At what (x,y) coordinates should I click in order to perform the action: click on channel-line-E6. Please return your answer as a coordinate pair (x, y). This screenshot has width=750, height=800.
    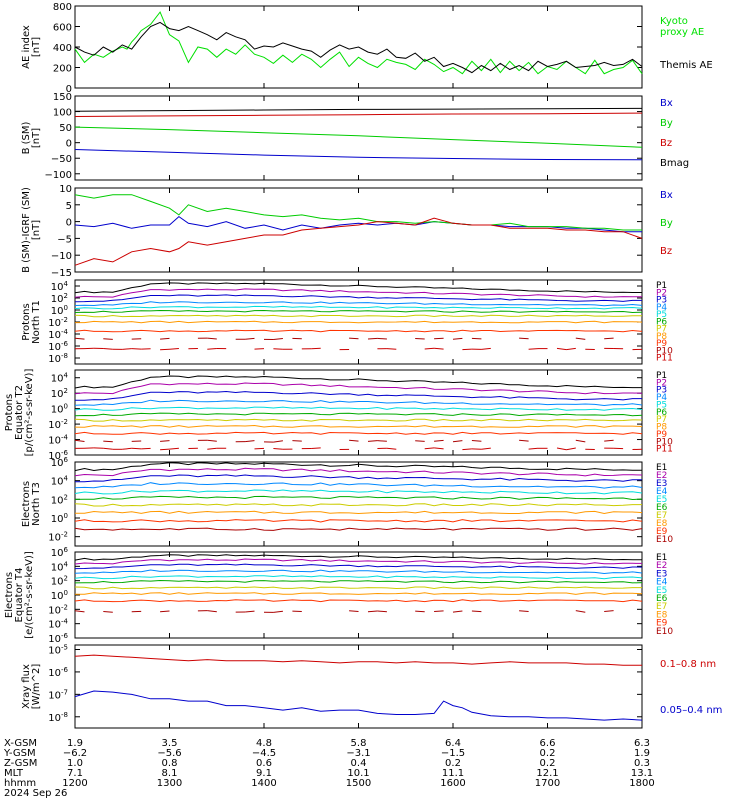
    Looking at the image, I should click on (358, 581).